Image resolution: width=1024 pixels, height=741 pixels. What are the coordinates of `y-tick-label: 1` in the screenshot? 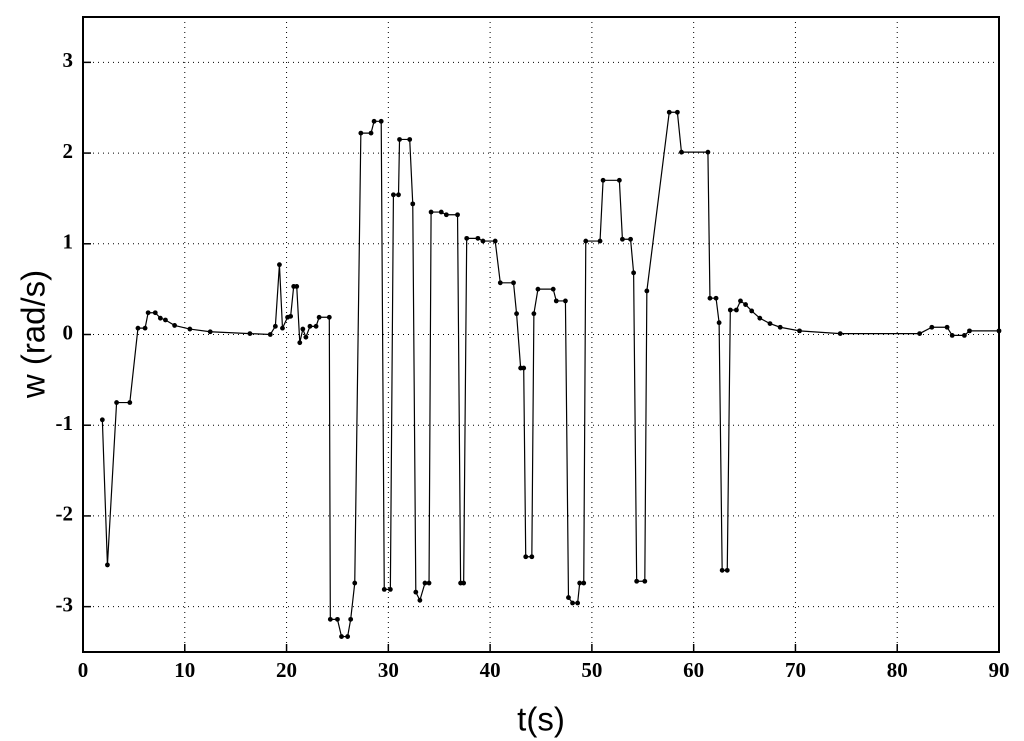 It's located at (68, 242).